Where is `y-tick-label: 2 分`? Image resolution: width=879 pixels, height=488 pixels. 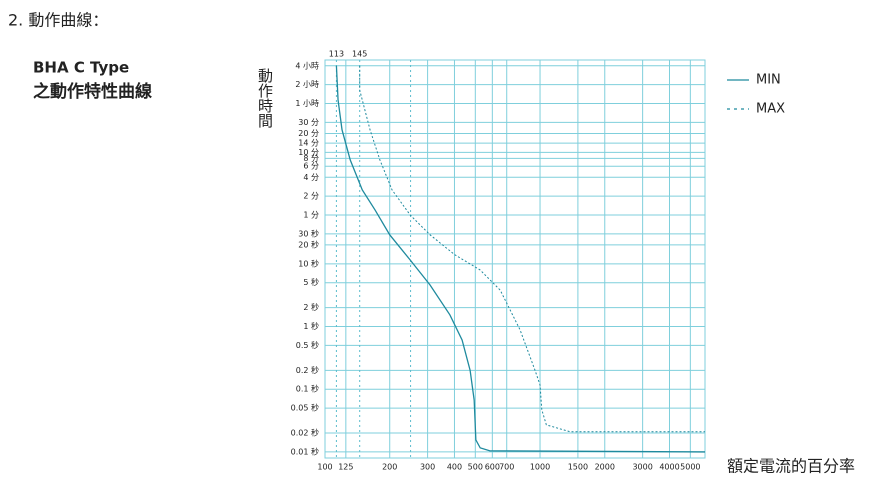 y-tick-label: 2 分 is located at coordinates (311, 196).